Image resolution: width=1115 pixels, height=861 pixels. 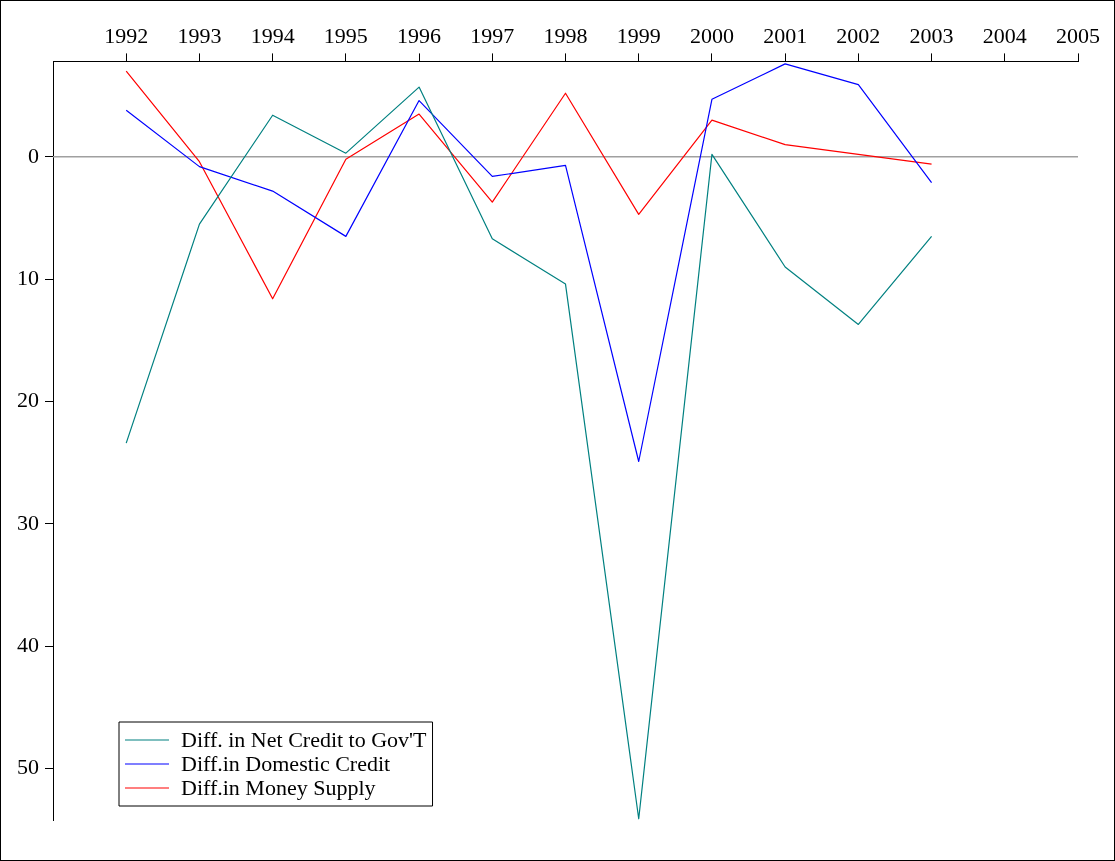 I want to click on x-tick-label: 2000, so click(x=711, y=35).